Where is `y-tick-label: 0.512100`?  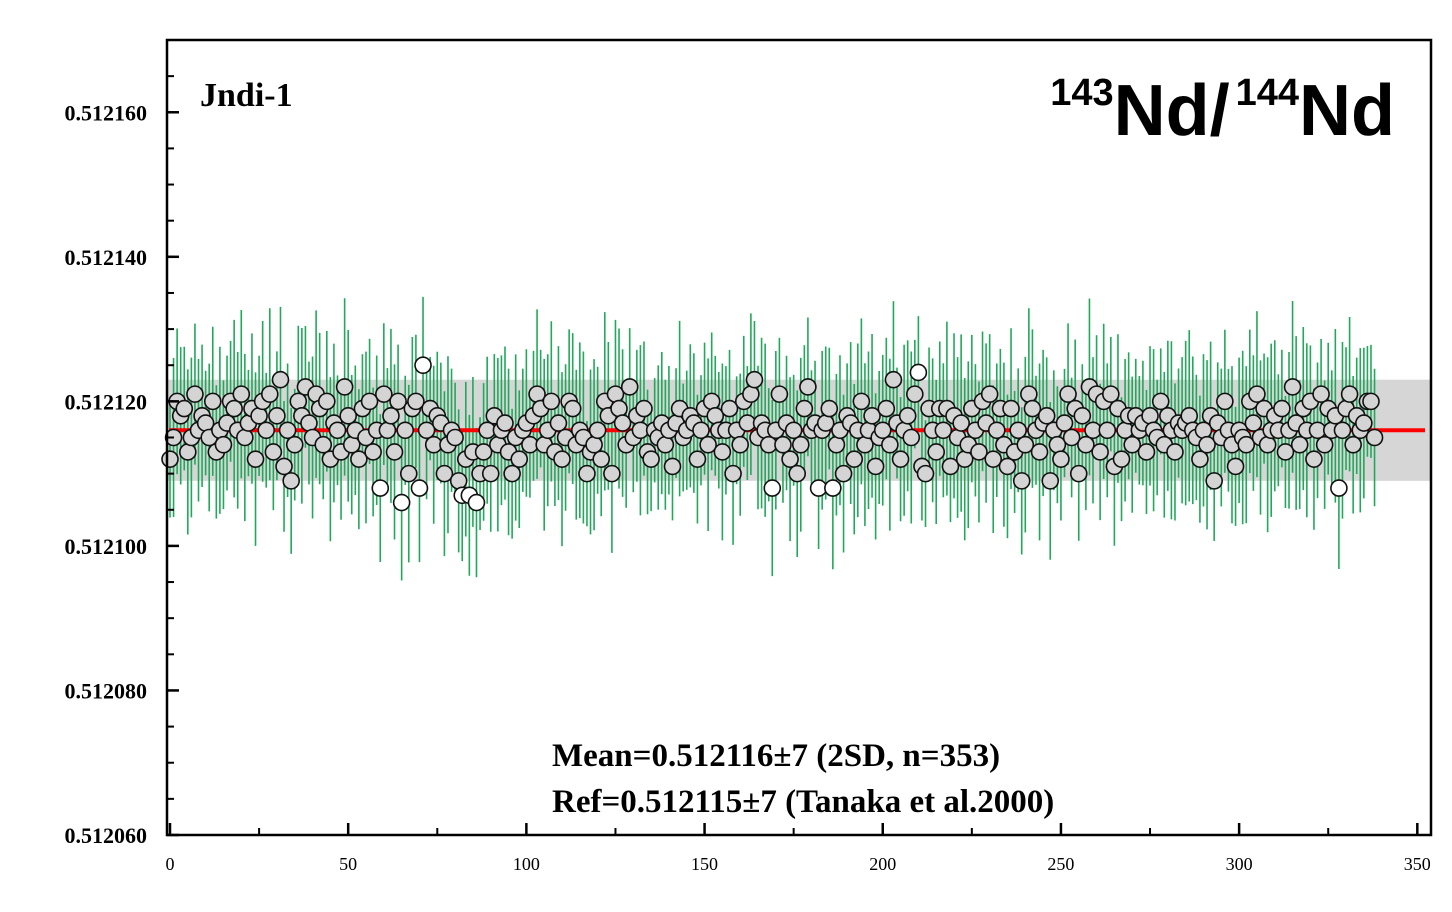
y-tick-label: 0.512100 is located at coordinates (106, 546).